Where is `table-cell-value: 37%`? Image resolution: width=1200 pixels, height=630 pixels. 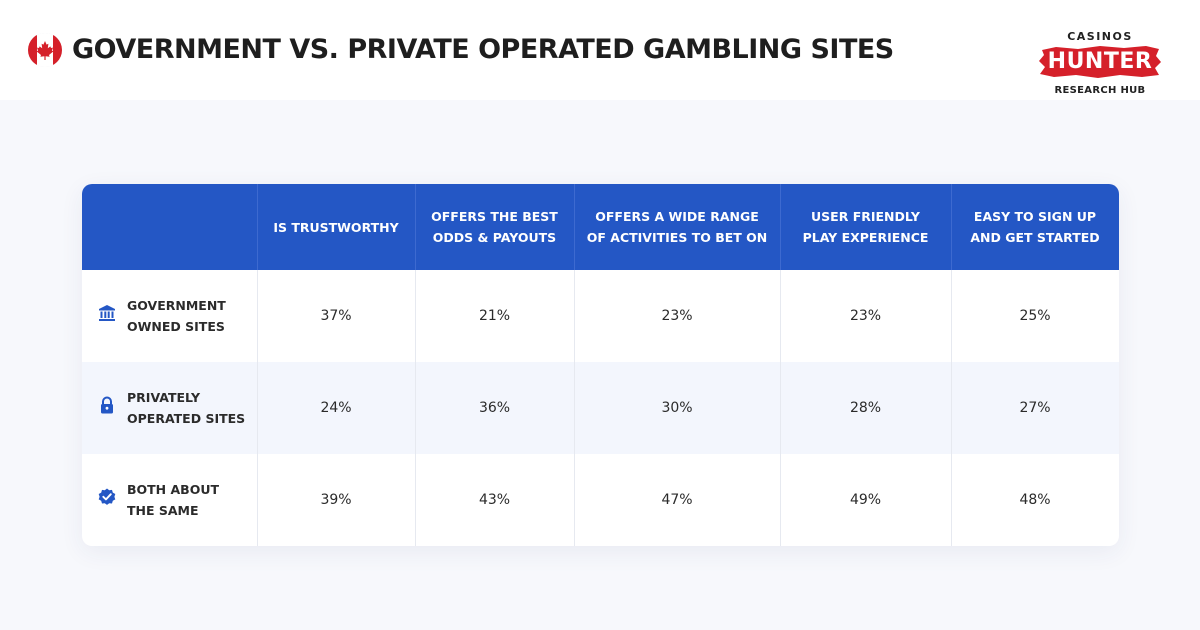 table-cell-value: 37% is located at coordinates (336, 316).